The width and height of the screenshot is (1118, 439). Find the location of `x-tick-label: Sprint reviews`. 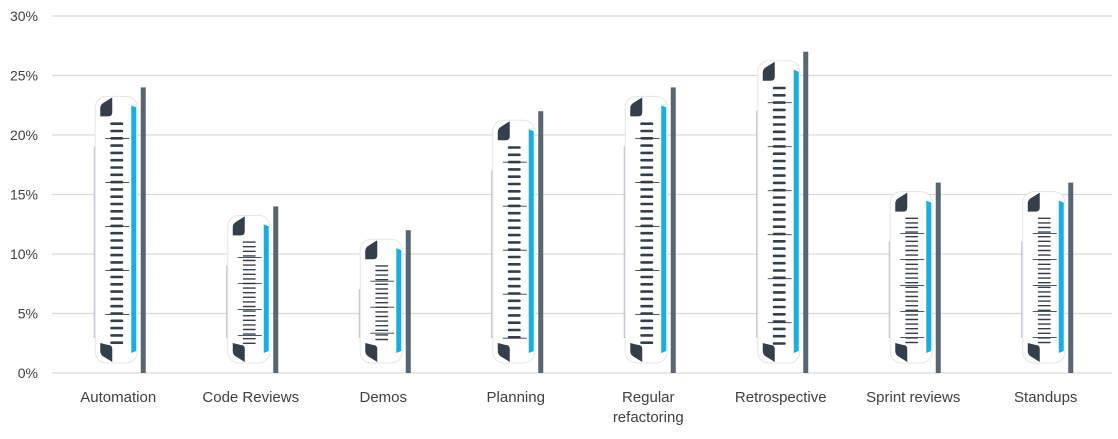

x-tick-label: Sprint reviews is located at coordinates (913, 397).